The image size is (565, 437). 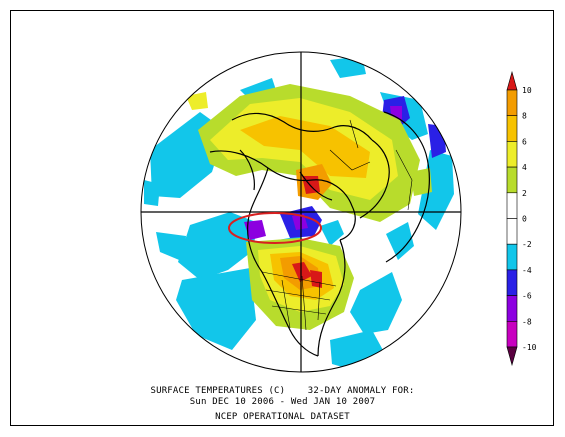 What do you see at coordinates (527, 270) in the screenshot?
I see `colorbar-tick-label: -4` at bounding box center [527, 270].